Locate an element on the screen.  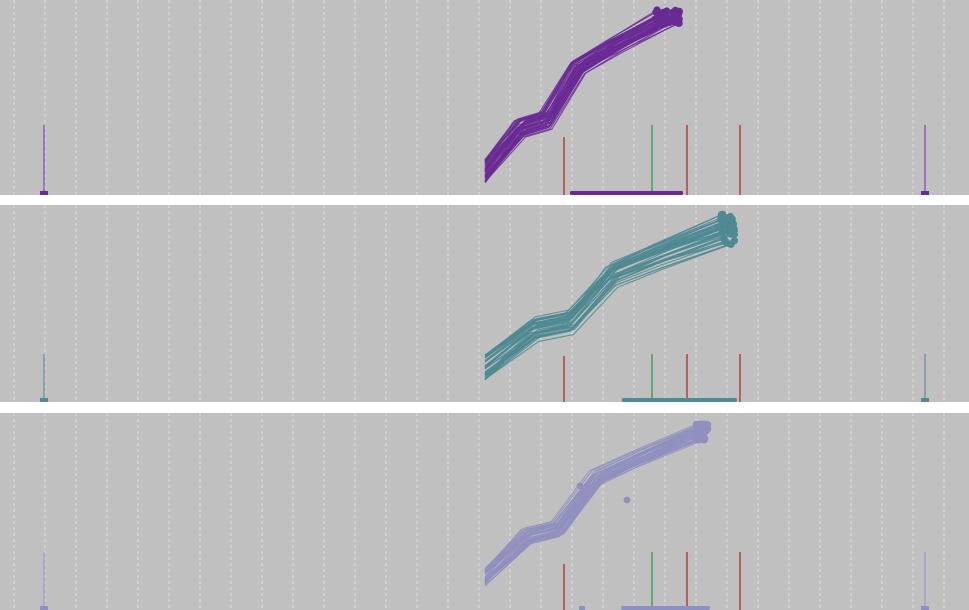
small-mark is located at coordinates (582, 608).